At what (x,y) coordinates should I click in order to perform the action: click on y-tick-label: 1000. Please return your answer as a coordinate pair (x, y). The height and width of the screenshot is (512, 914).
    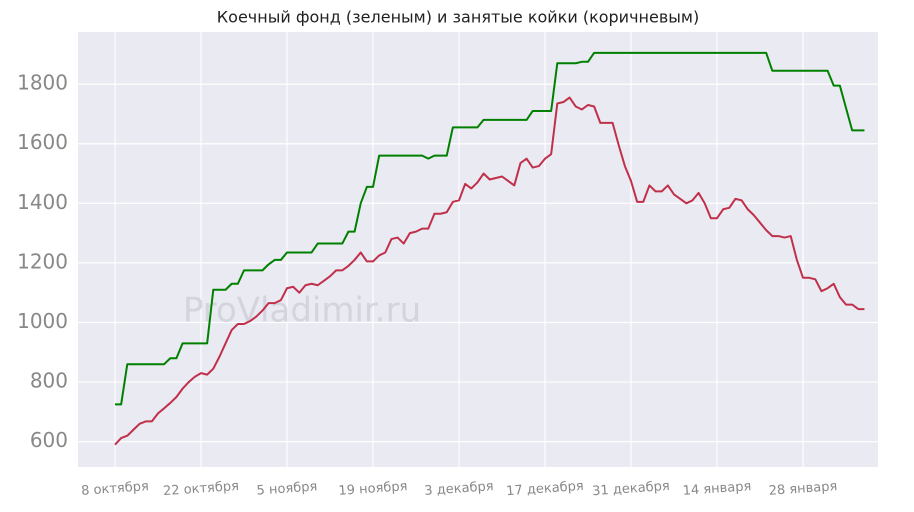
    Looking at the image, I should click on (42, 321).